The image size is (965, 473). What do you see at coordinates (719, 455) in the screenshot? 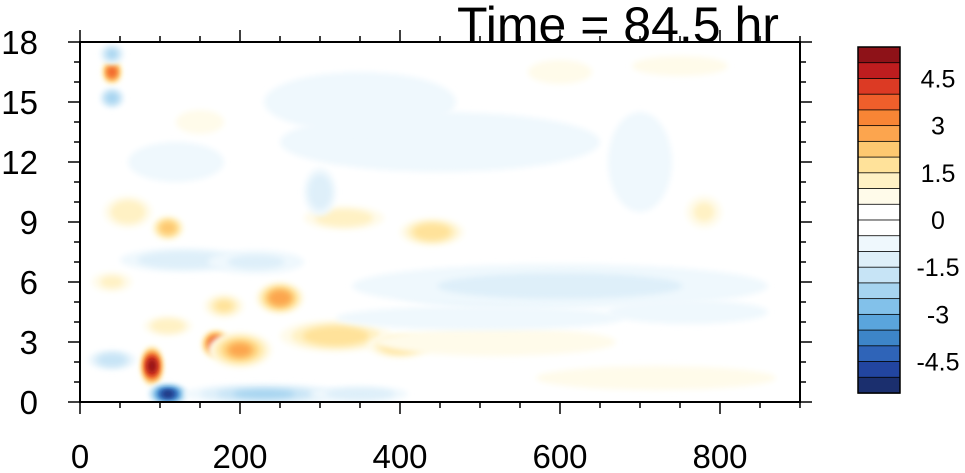
I see `x-tick-label: 800` at bounding box center [719, 455].